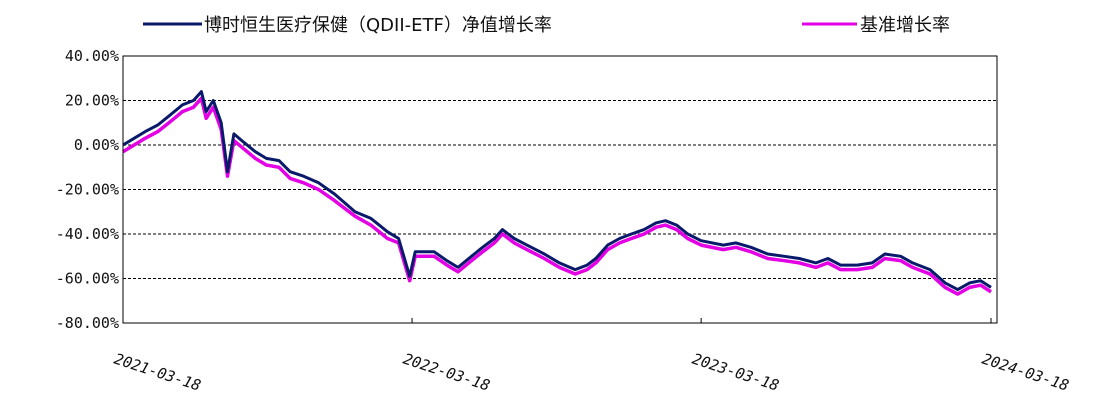 The image size is (1105, 407). I want to click on x-tick-label: 2021-03-18, so click(157, 372).